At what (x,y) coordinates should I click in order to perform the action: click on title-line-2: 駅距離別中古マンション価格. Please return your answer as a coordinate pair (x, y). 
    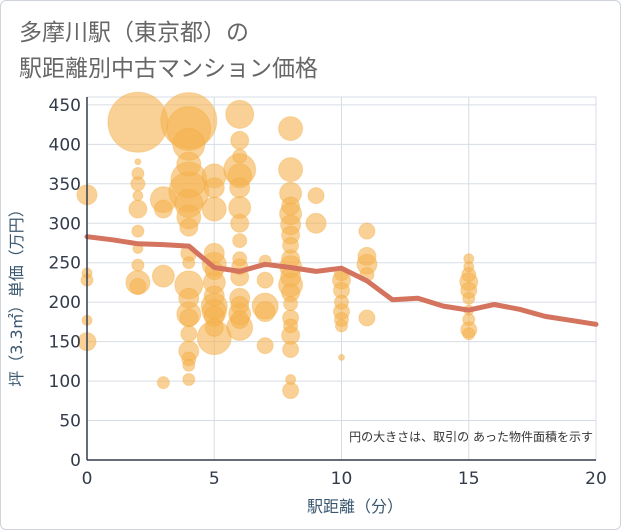
    Looking at the image, I should click on (168, 69).